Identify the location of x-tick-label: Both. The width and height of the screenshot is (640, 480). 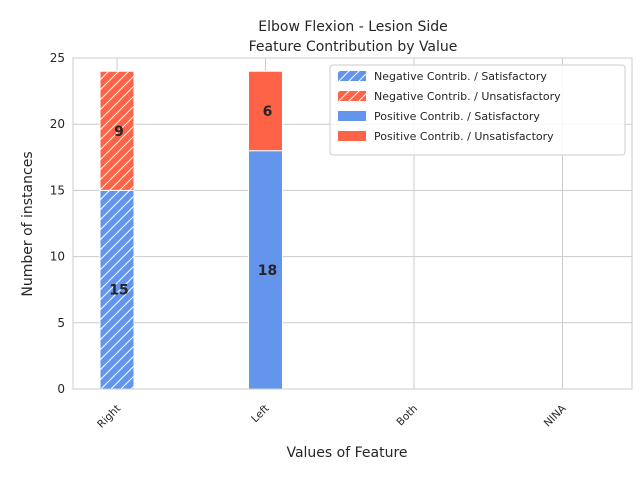
(407, 416).